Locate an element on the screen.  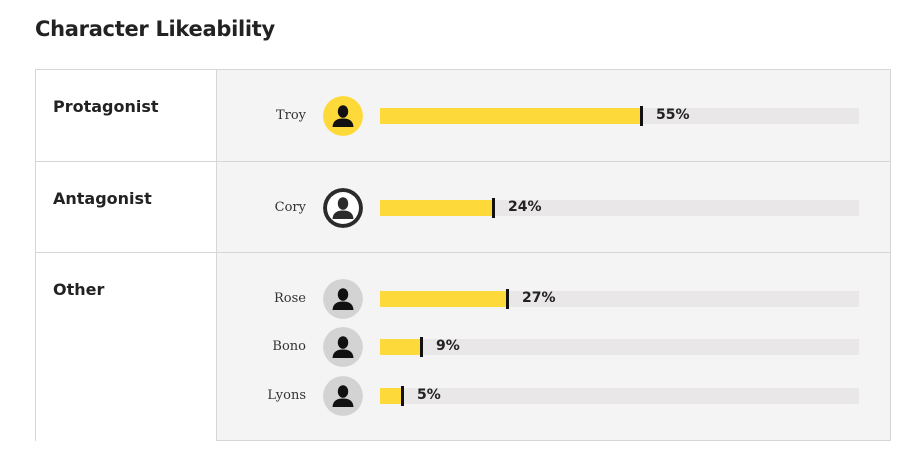
group-label-cell: Other is located at coordinates (126, 347).